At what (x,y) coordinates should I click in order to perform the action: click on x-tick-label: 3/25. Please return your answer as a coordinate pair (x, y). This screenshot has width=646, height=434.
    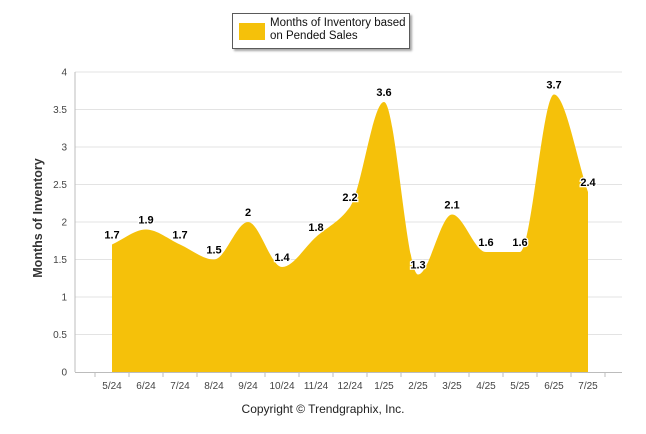
    Looking at the image, I should click on (452, 386).